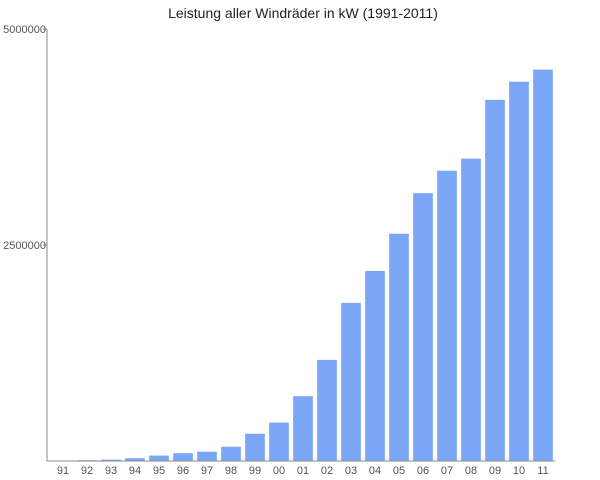  What do you see at coordinates (24, 246) in the screenshot?
I see `y-tick-label: 2500000` at bounding box center [24, 246].